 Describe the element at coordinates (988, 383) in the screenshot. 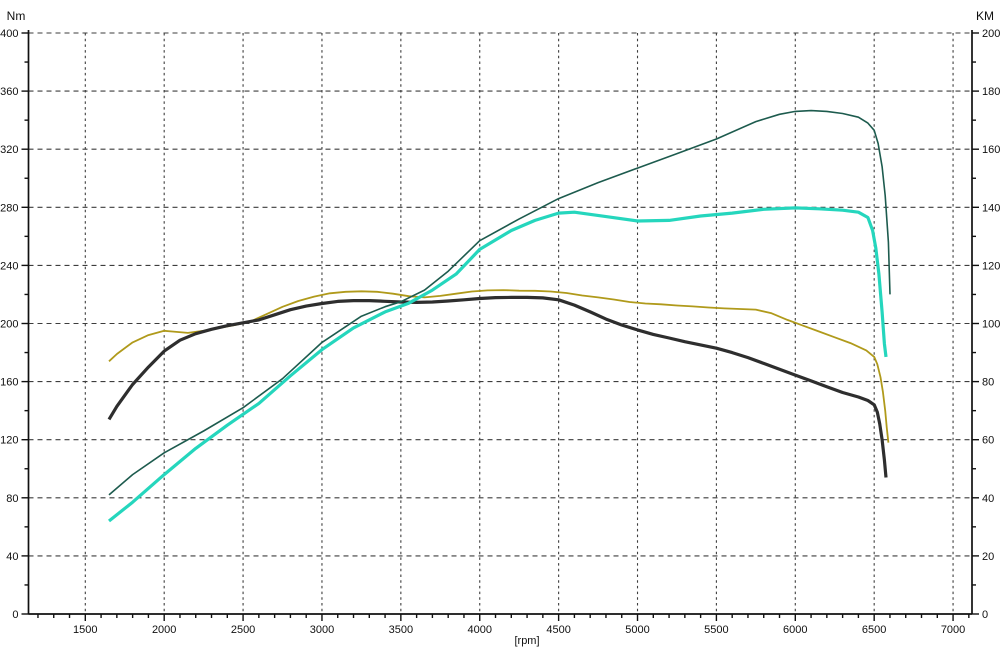

I see `y-right-tick-label: 80` at that location.